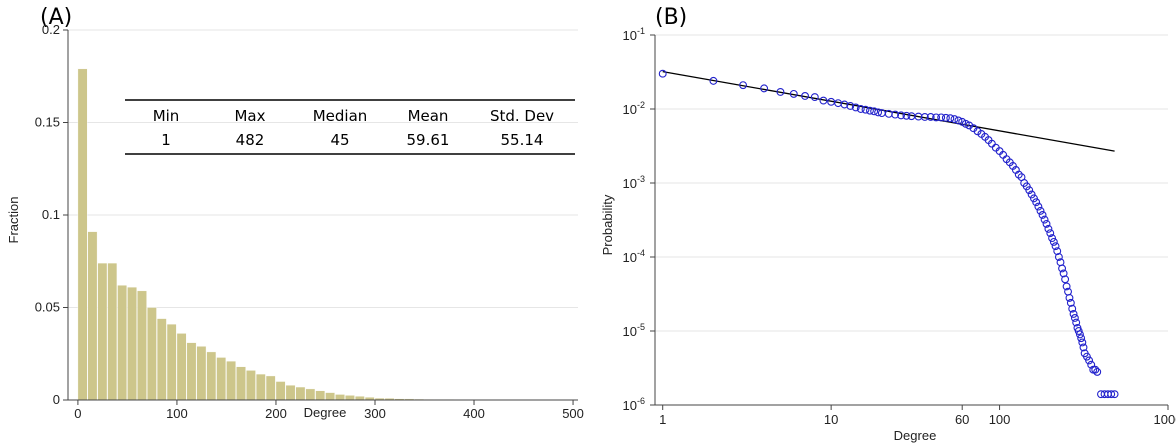 The height and width of the screenshot is (443, 1176). Describe the element at coordinates (325, 412) in the screenshot. I see `panel-a-x-axis-label: Degree` at that location.